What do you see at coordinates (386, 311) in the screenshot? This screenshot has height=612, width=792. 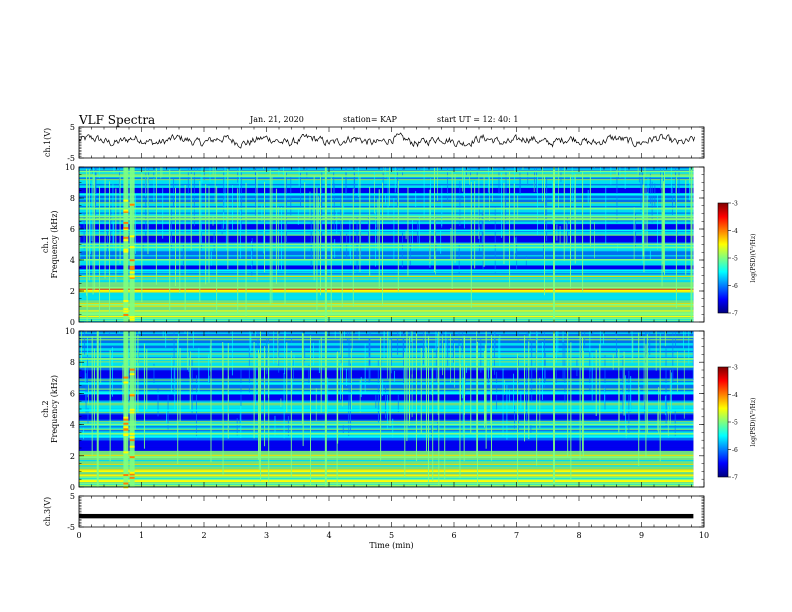 I see `ch1-spectrogram-lf-band` at bounding box center [386, 311].